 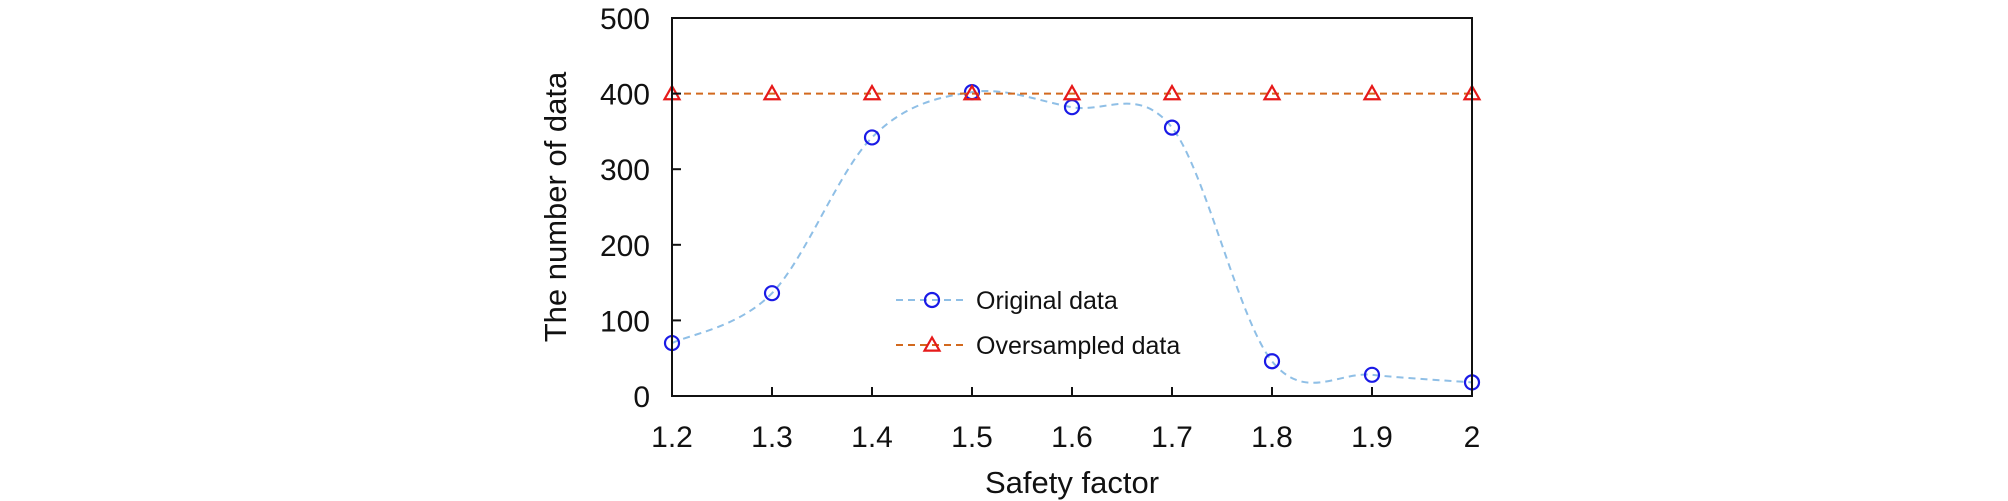 I want to click on x-tick-label: 1.8, so click(x=1272, y=437).